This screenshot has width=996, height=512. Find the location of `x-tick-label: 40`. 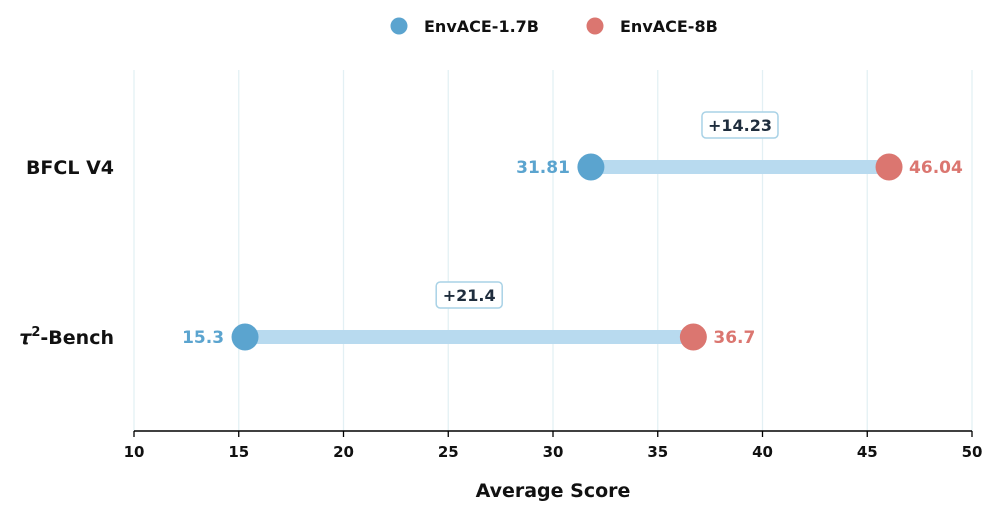

x-tick-label: 40 is located at coordinates (762, 452).